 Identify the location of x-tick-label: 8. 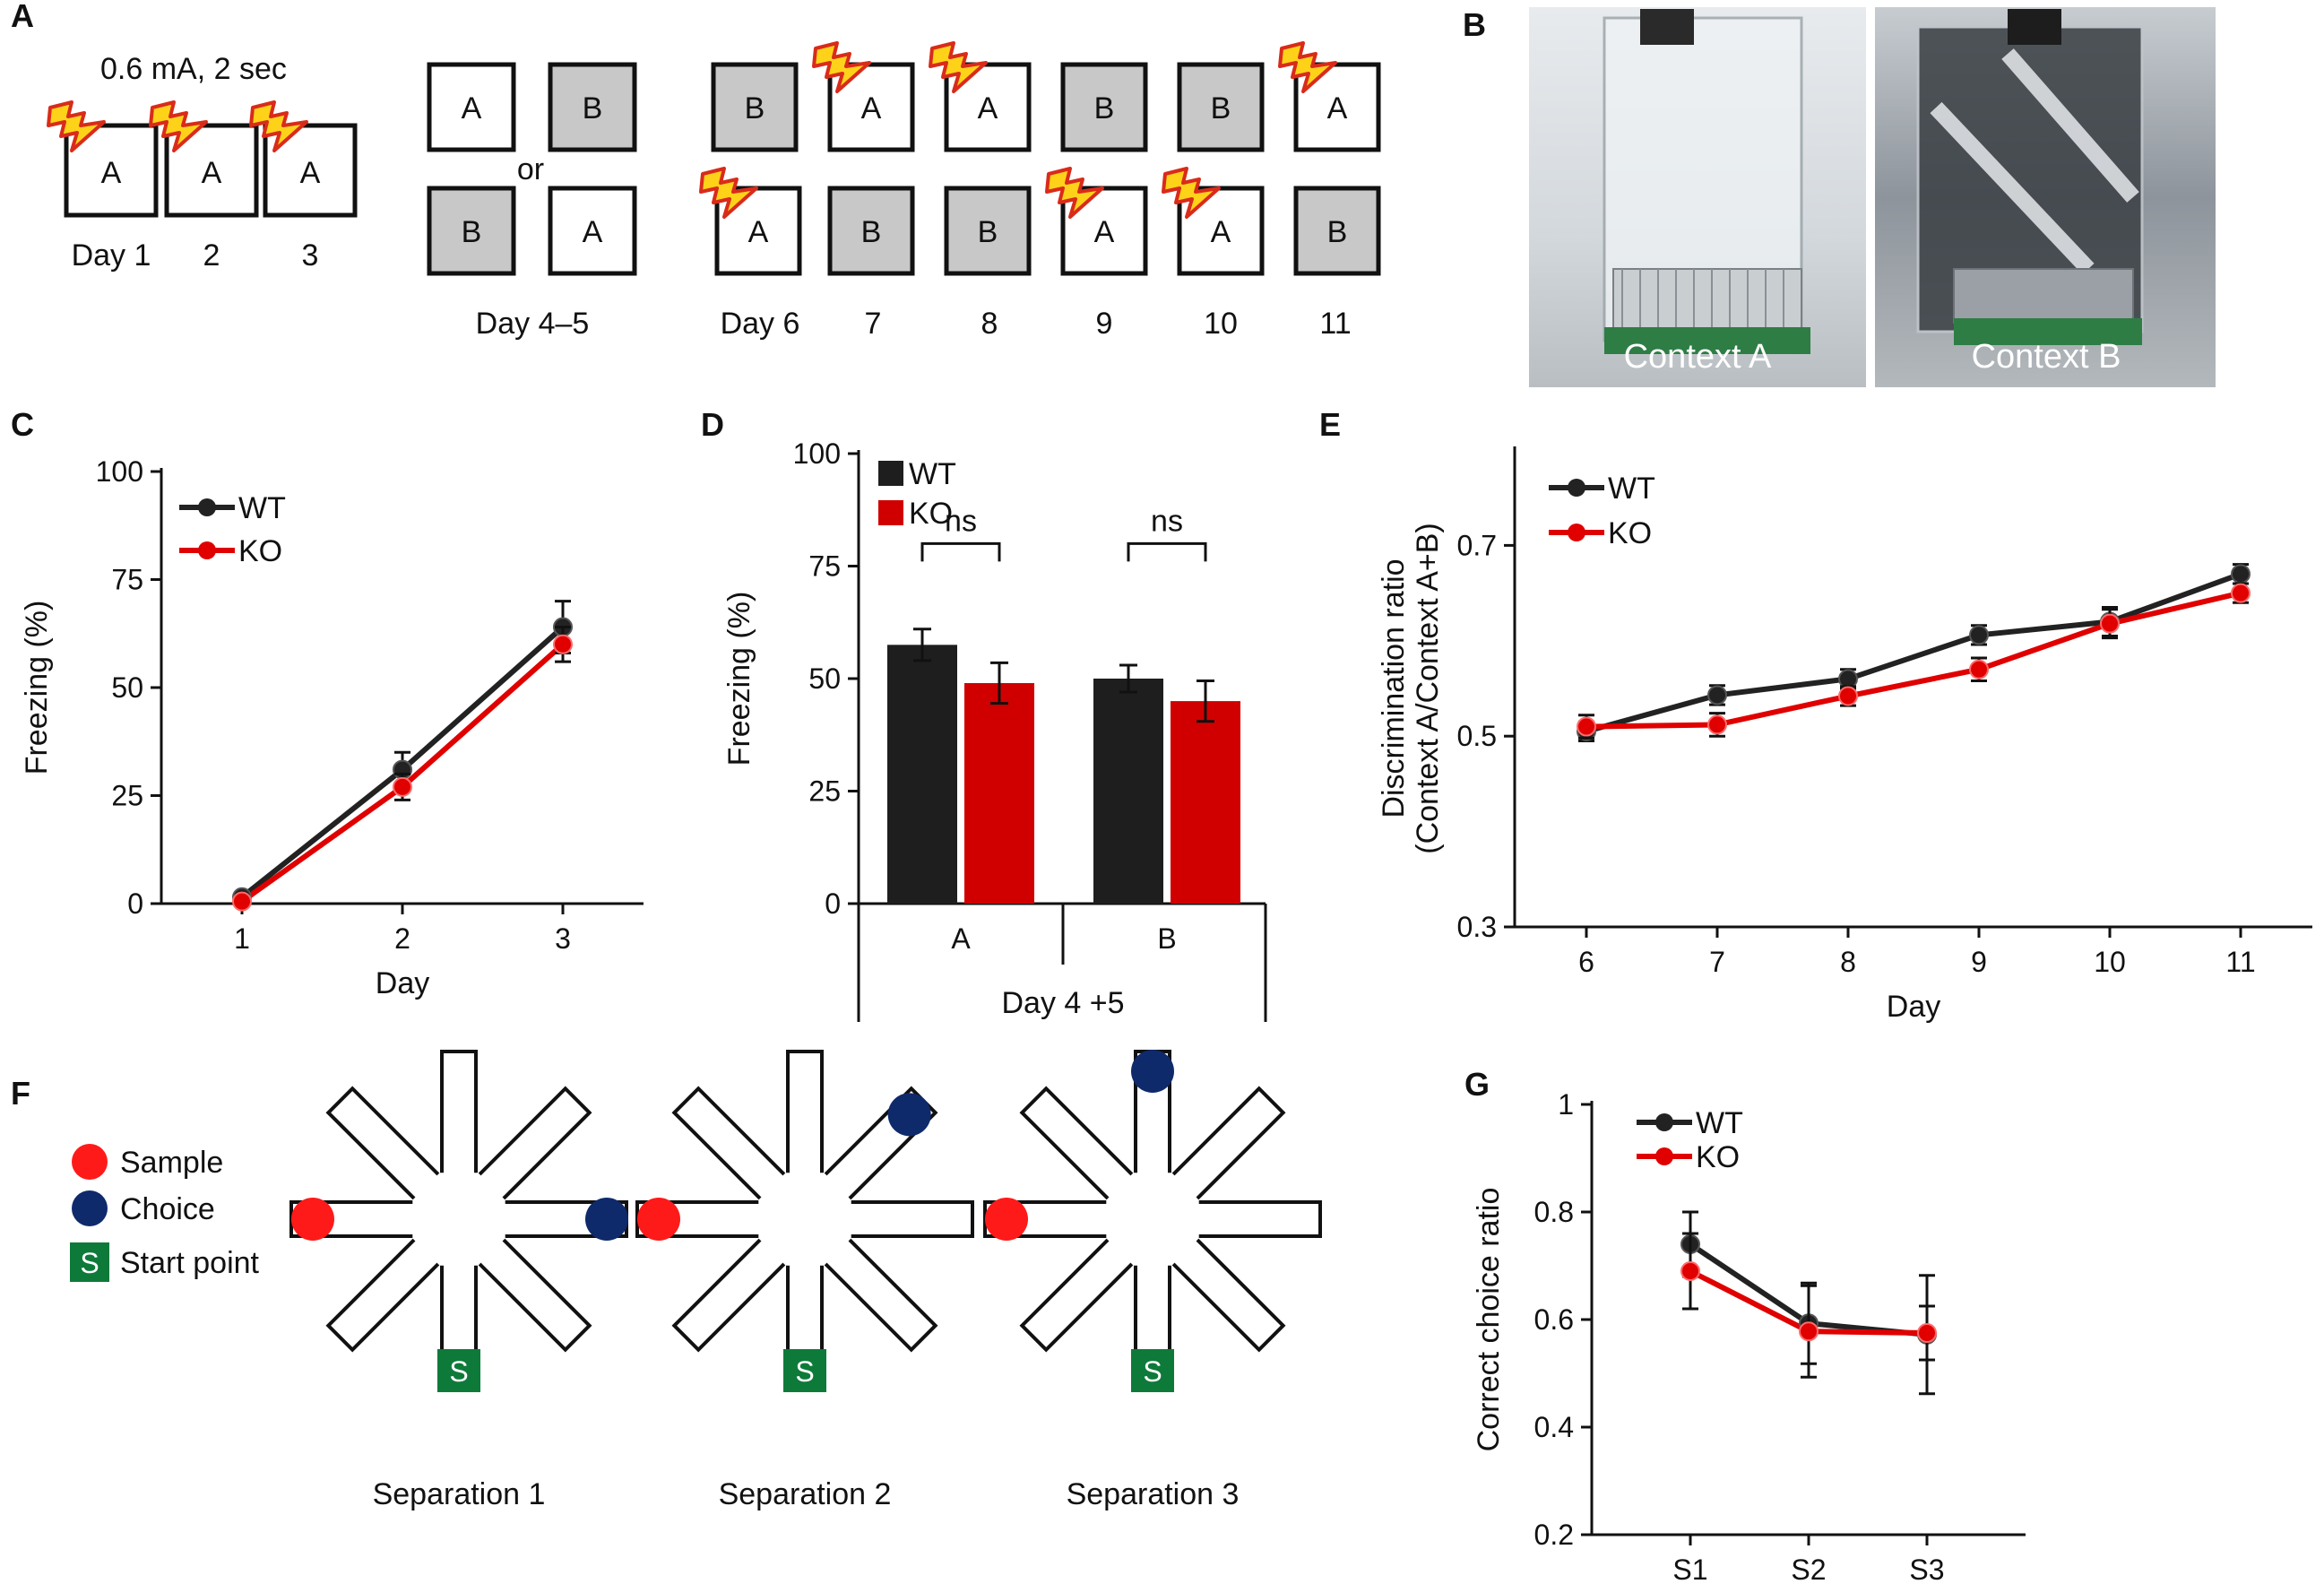
(1848, 962).